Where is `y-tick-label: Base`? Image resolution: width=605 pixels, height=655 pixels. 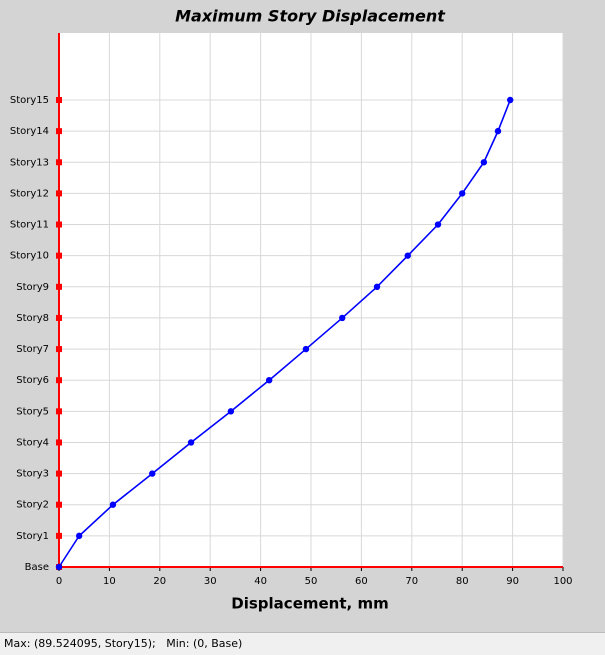
y-tick-label: Base is located at coordinates (37, 567).